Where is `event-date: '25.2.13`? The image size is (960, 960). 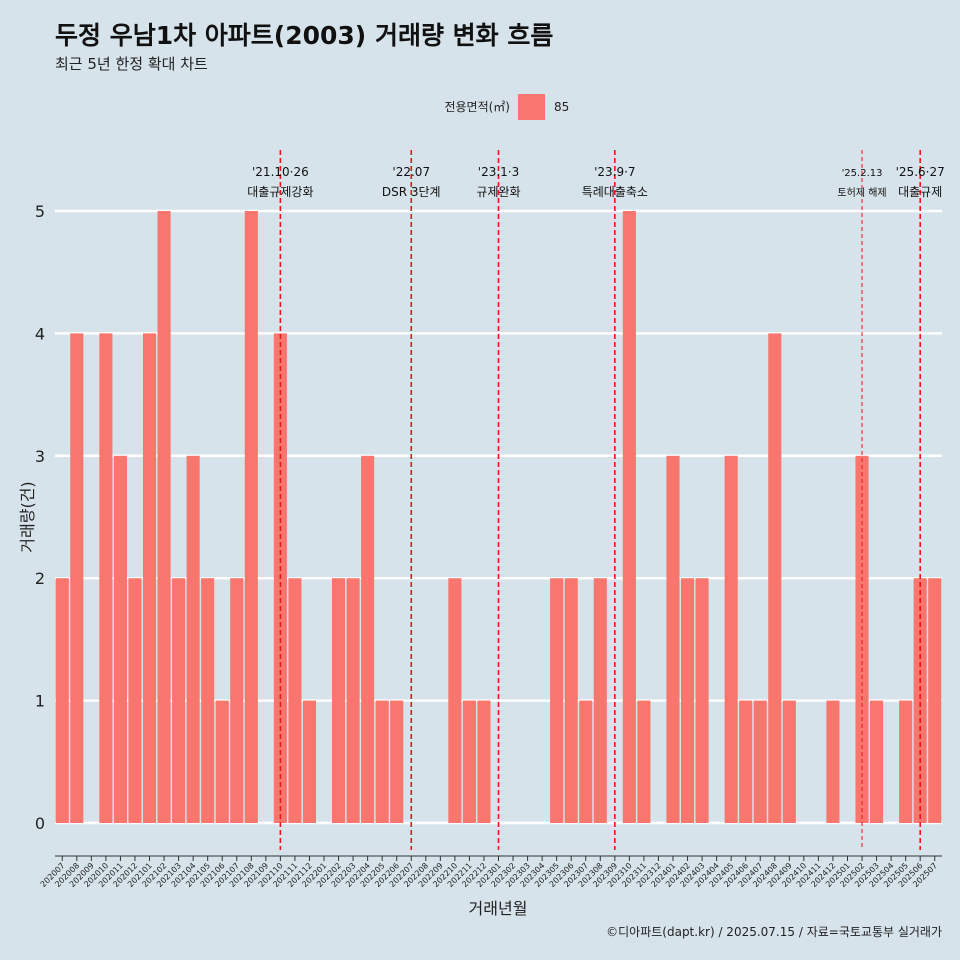
event-date: '25.2.13 is located at coordinates (862, 173).